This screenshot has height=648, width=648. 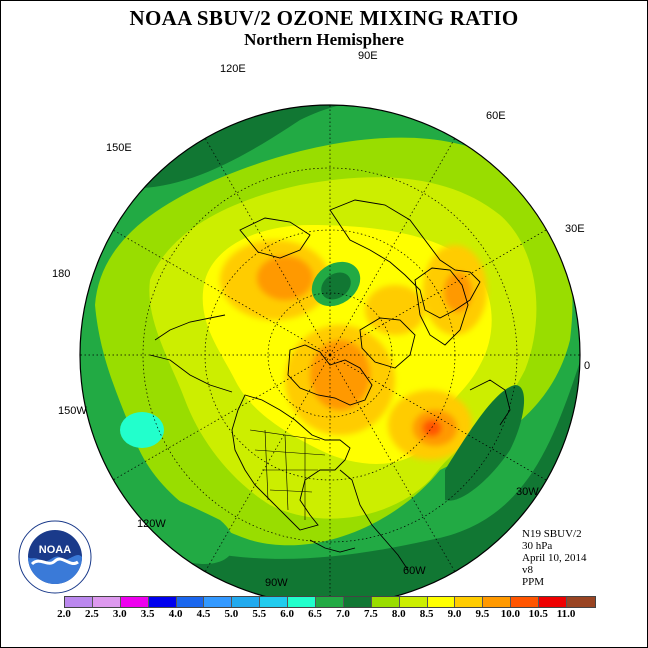 I want to click on lon-label-120w: 120W, so click(x=151, y=524).